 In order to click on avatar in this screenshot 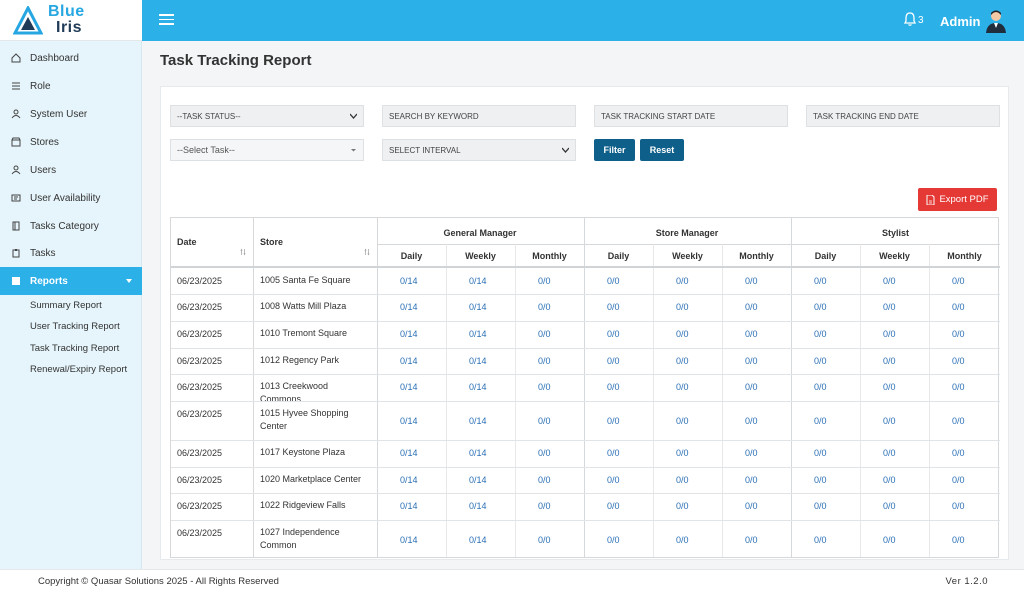, I will do `click(996, 21)`.